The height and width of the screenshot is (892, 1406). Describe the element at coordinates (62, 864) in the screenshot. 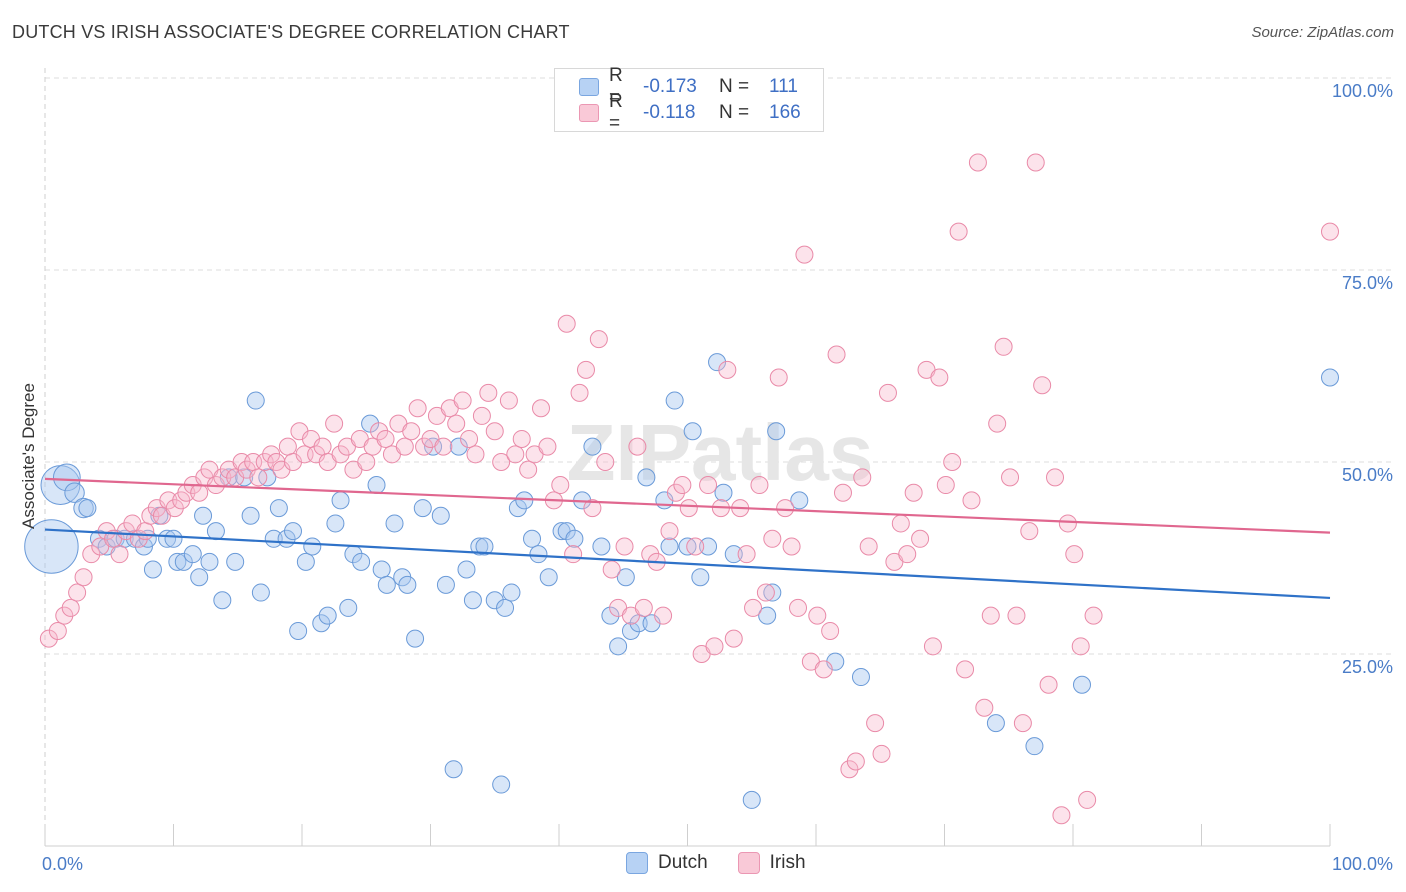

I see `x-tick-label: 0.0%` at that location.